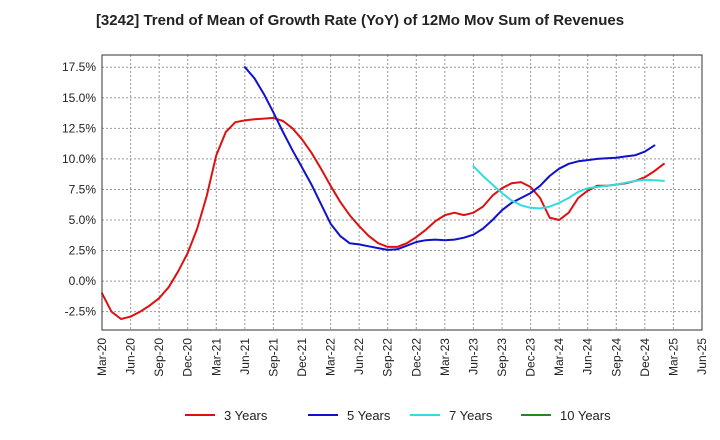 This screenshot has height=440, width=720. What do you see at coordinates (273, 357) in the screenshot?
I see `x-tick-label: Sep-21` at bounding box center [273, 357].